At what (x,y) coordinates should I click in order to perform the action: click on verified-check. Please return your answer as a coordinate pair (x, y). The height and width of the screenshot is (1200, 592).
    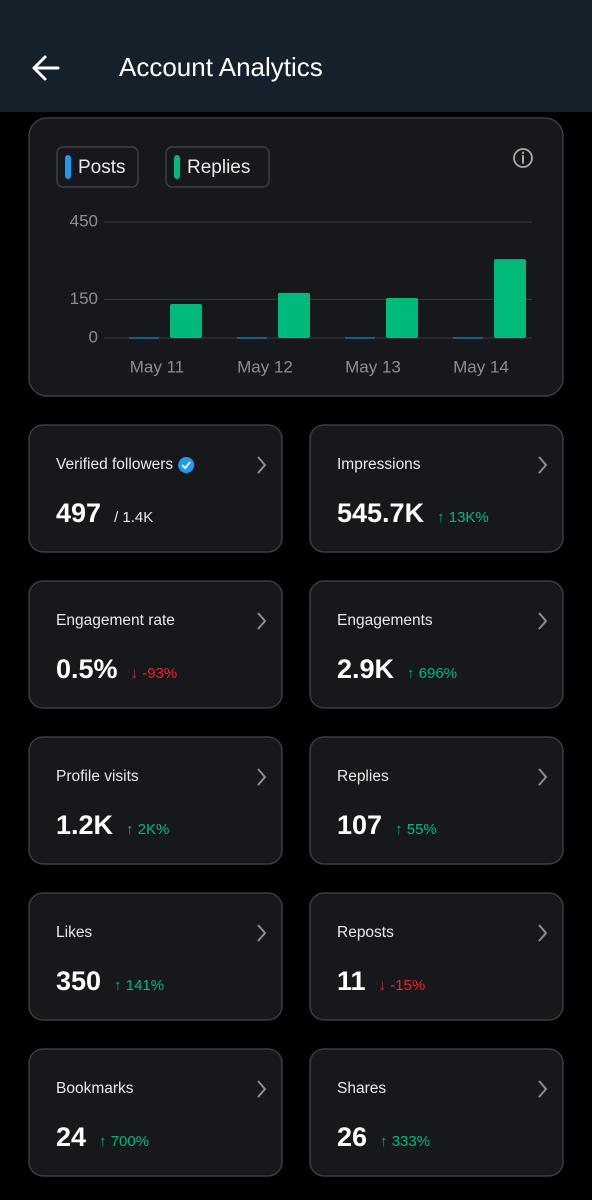
    Looking at the image, I should click on (186, 465).